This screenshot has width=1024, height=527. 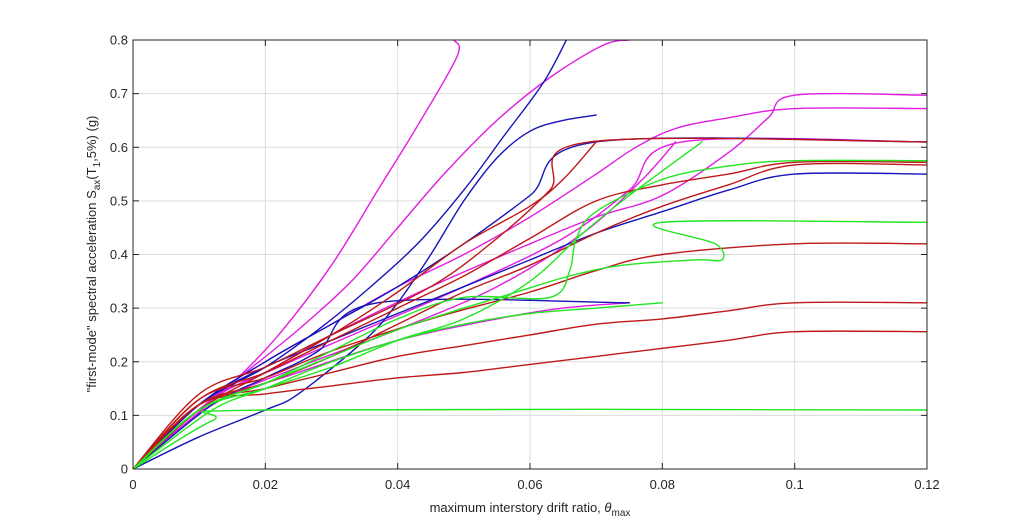 What do you see at coordinates (119, 93) in the screenshot?
I see `y-tick-label: 0.7` at bounding box center [119, 93].